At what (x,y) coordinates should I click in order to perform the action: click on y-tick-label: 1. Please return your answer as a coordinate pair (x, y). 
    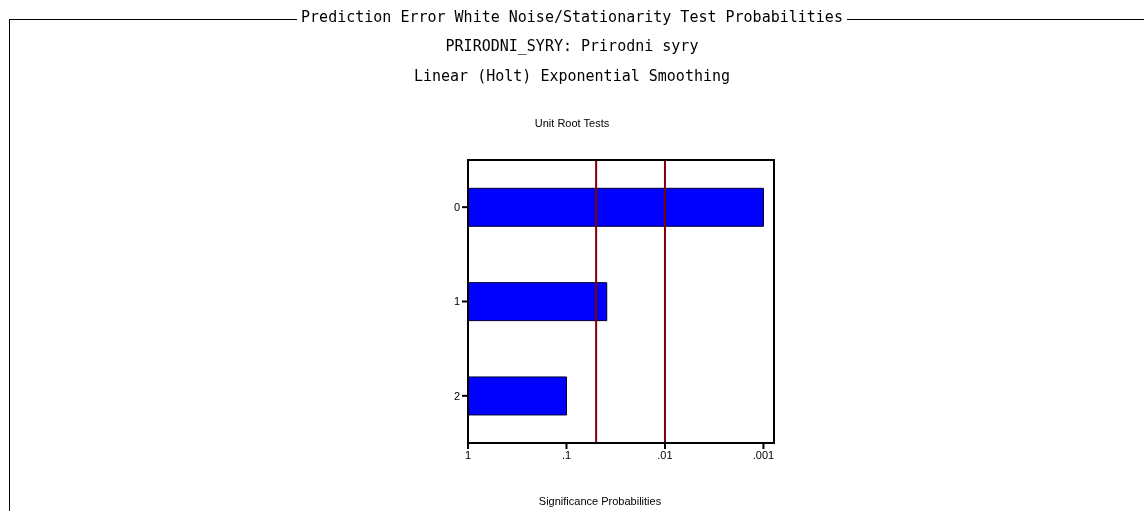
    Looking at the image, I should click on (456, 301).